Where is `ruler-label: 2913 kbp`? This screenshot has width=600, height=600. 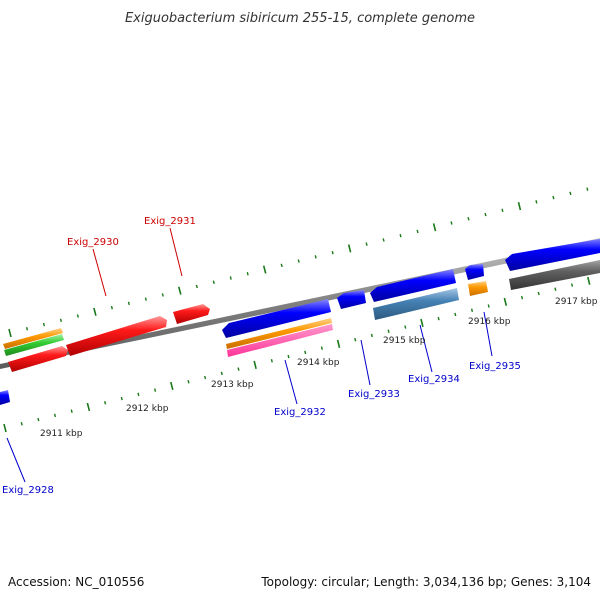
ruler-label: 2913 kbp is located at coordinates (232, 385).